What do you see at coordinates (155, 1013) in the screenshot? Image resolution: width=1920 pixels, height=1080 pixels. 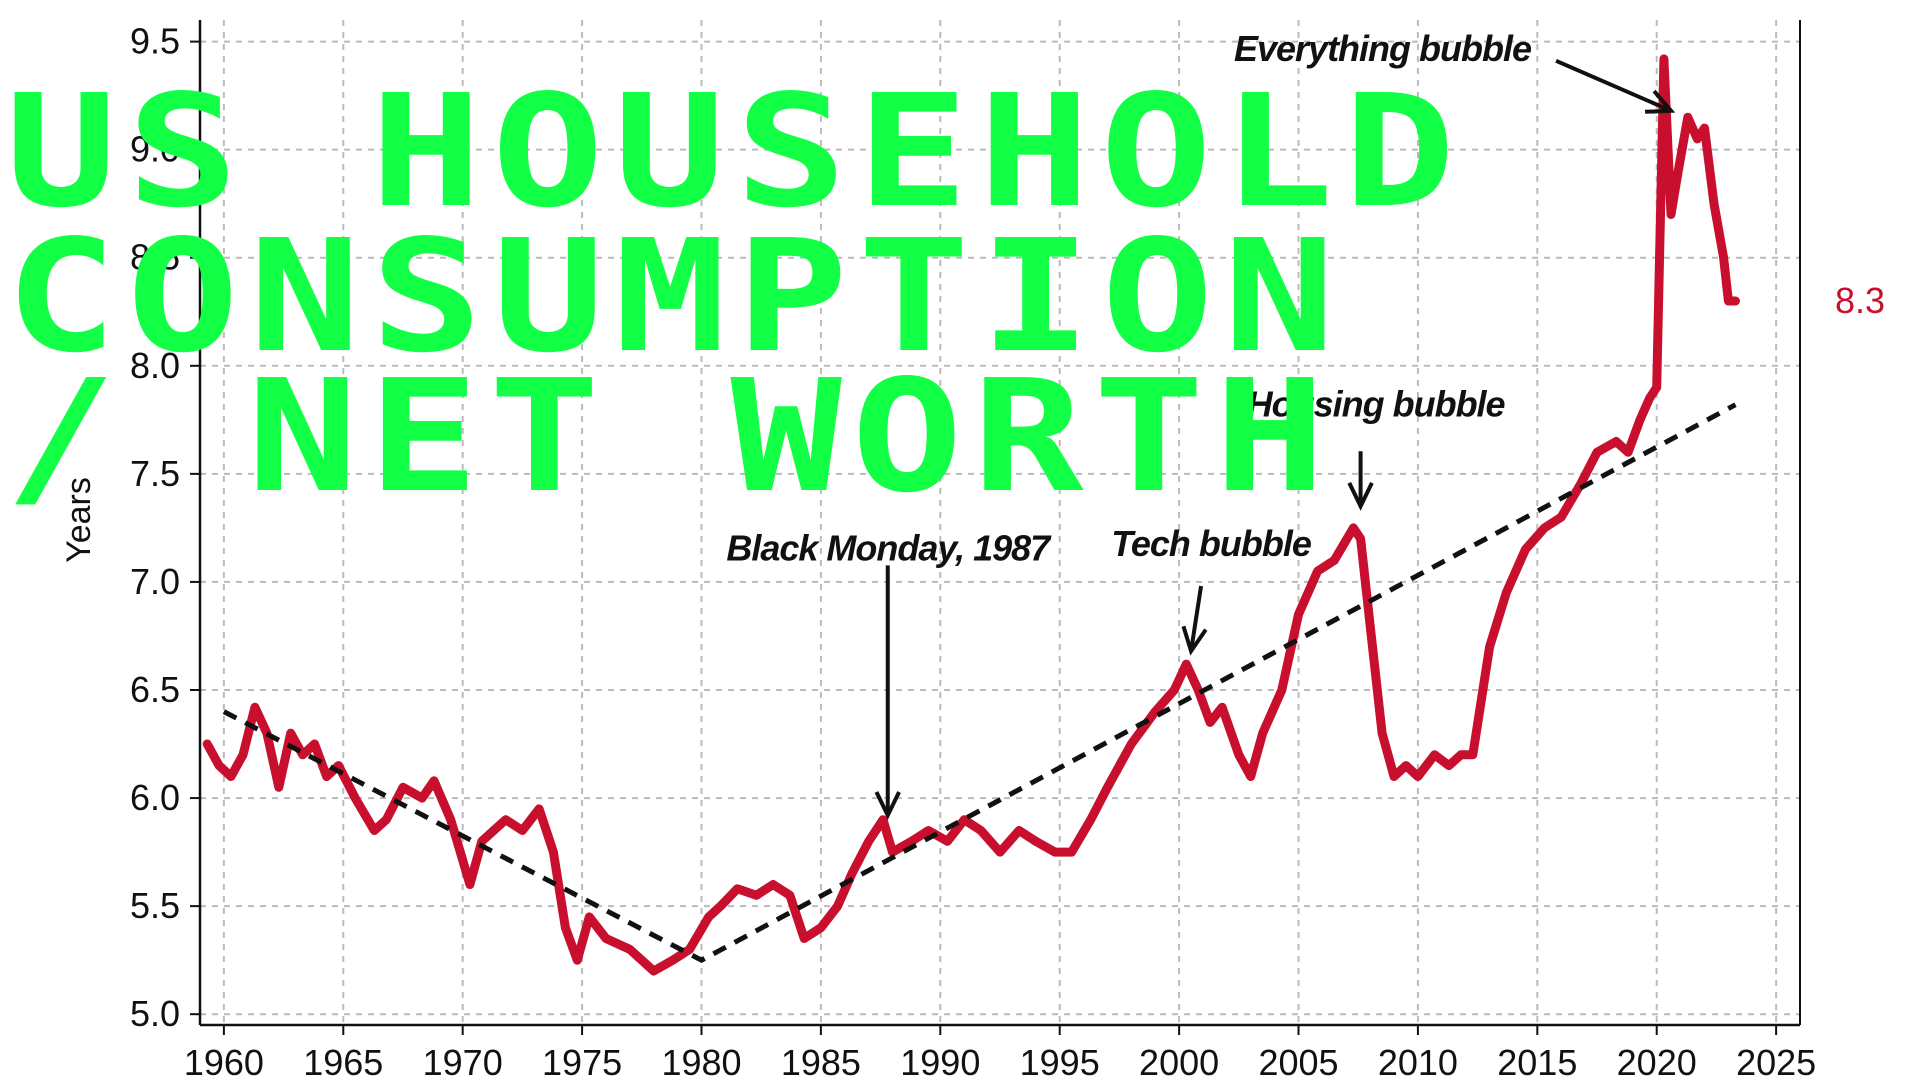 I see `y-tick-label: 5.0` at bounding box center [155, 1013].